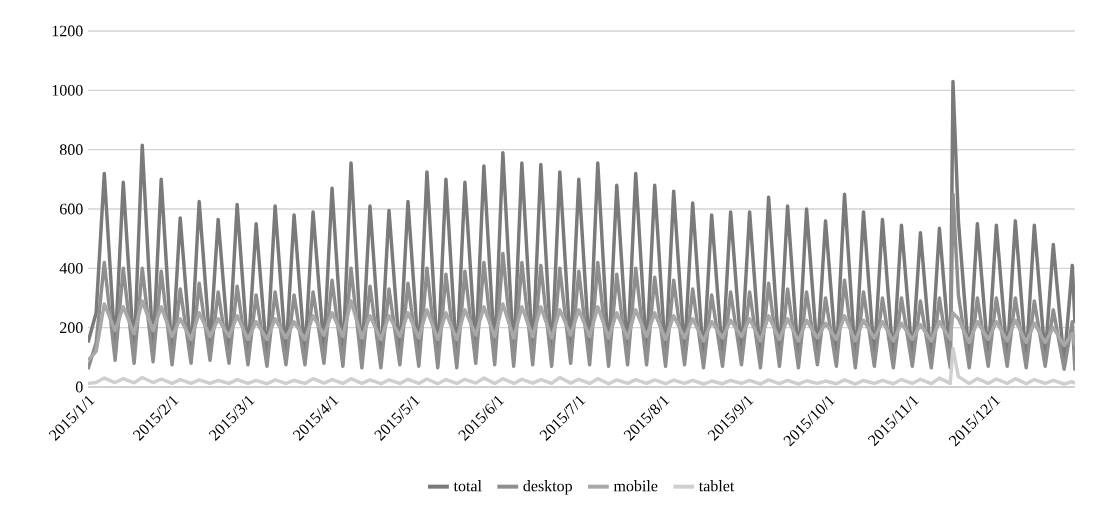 This screenshot has height=531, width=1103. Describe the element at coordinates (67, 90) in the screenshot. I see `y-tick-label: 1000` at that location.